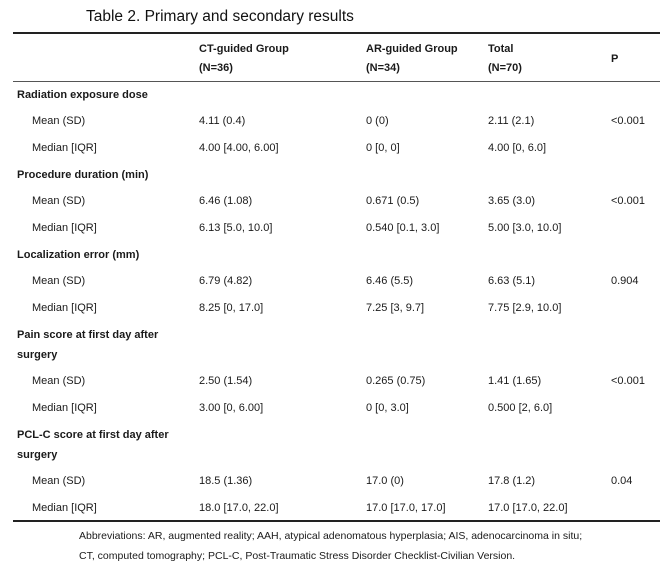 The width and height of the screenshot is (660, 564). I want to click on cell-ar: 6.46 (5.5), so click(390, 281).